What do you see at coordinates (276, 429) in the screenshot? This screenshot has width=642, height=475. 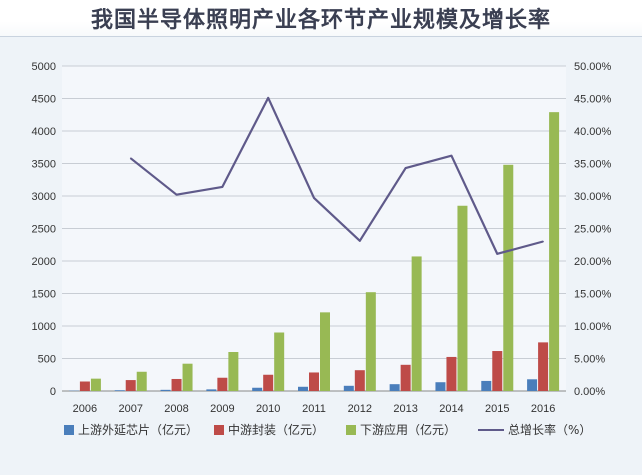 I see `legend-midstream-label: 中游封装（亿元）` at bounding box center [276, 429].